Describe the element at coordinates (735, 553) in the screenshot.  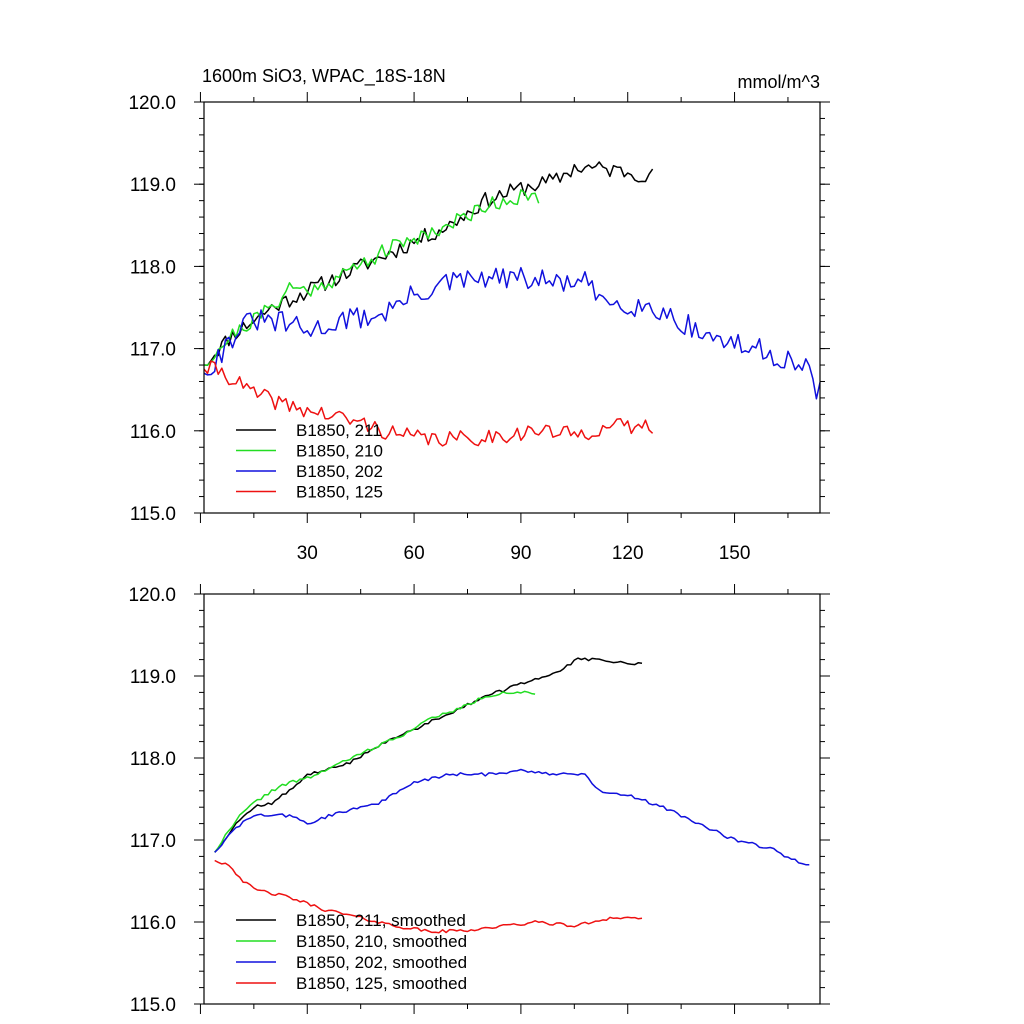
I see `x-tick-label: 150` at that location.